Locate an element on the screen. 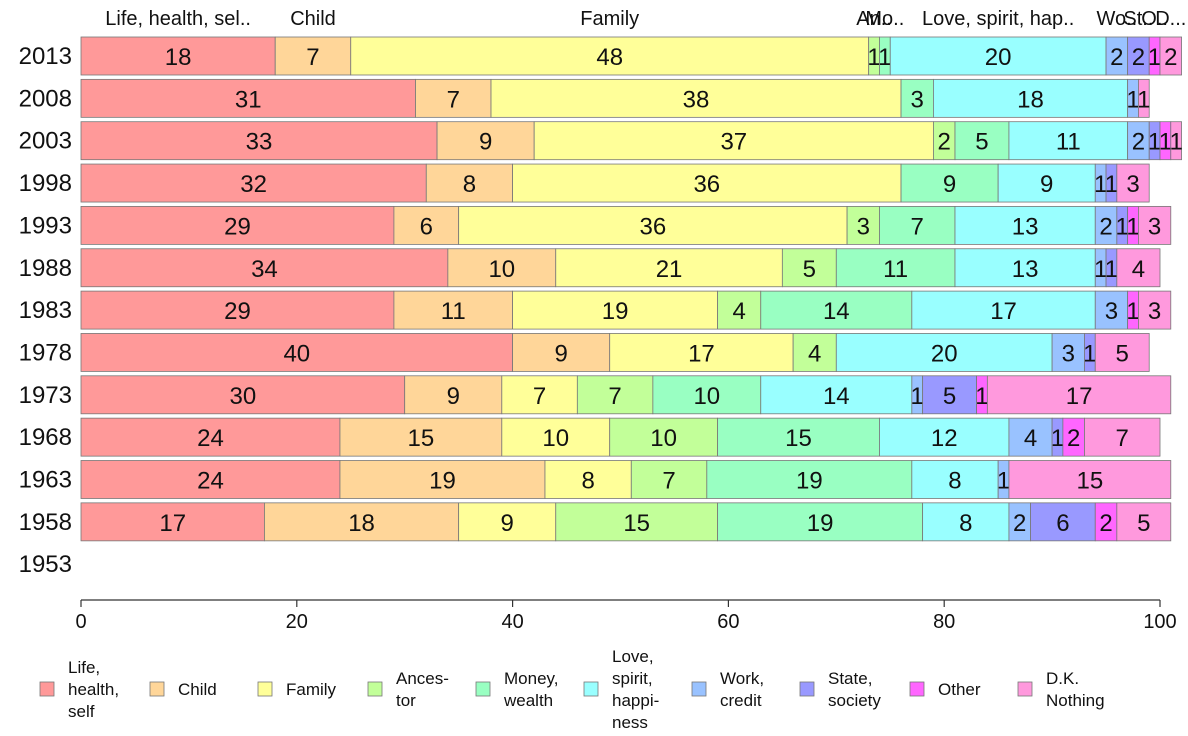 This screenshot has height=736, width=1188. legend-label: Nothing is located at coordinates (1075, 700).